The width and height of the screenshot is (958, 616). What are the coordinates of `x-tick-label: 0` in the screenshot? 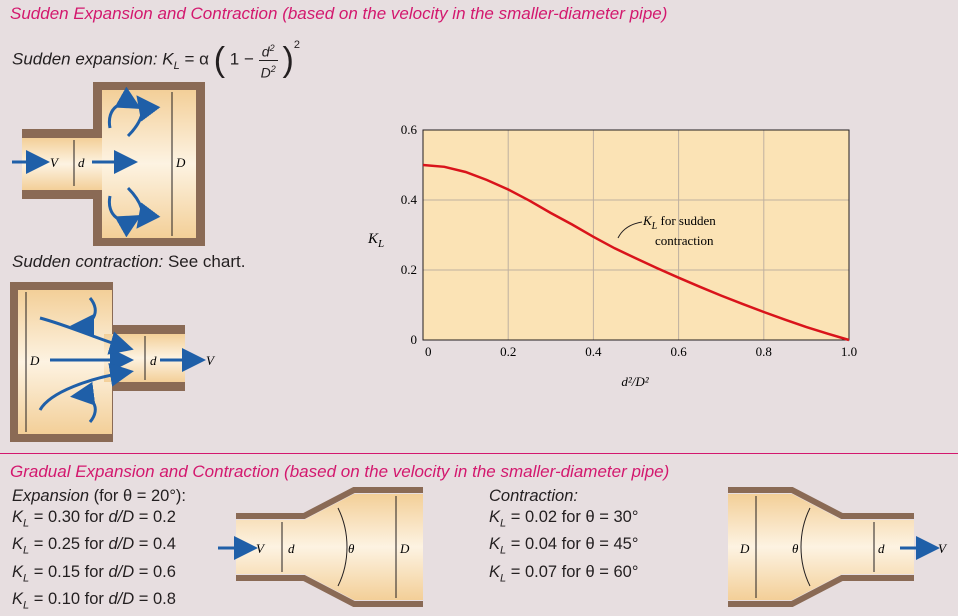 It's located at (428, 351).